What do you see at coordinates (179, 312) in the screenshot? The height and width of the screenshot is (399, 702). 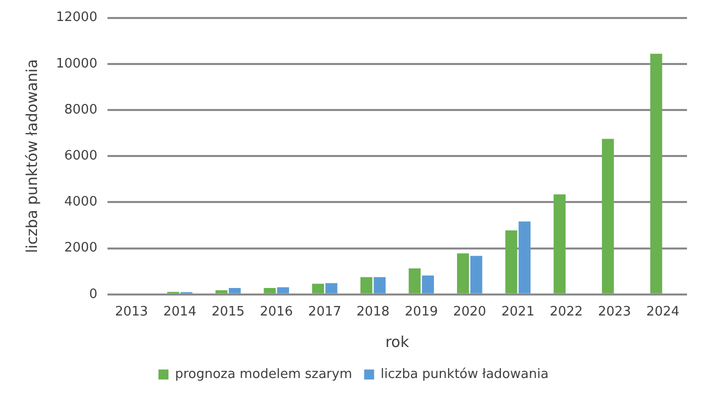 I see `x-tick-label: 2014` at bounding box center [179, 312].